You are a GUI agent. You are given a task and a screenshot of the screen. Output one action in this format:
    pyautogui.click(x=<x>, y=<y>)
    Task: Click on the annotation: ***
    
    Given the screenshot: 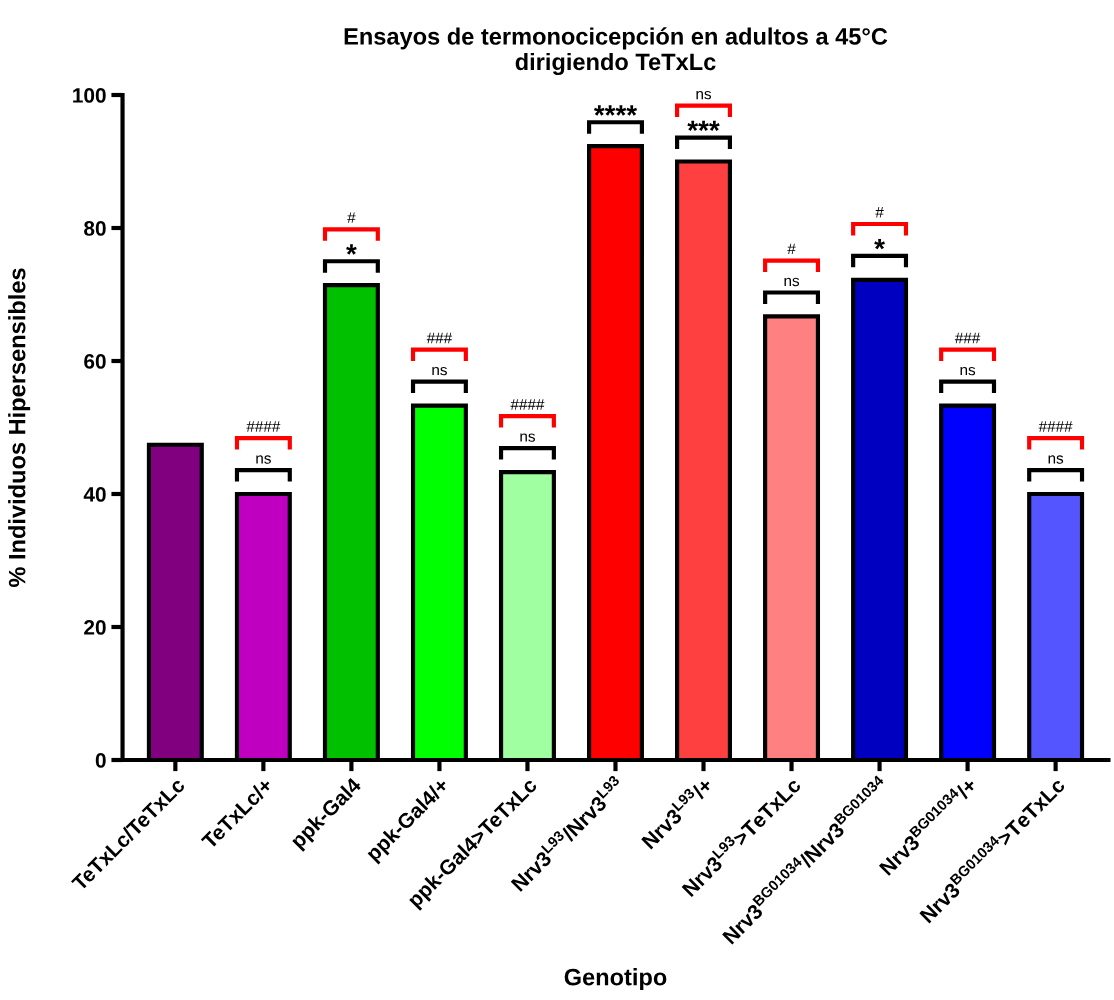 What is the action you would take?
    pyautogui.click(x=703, y=125)
    